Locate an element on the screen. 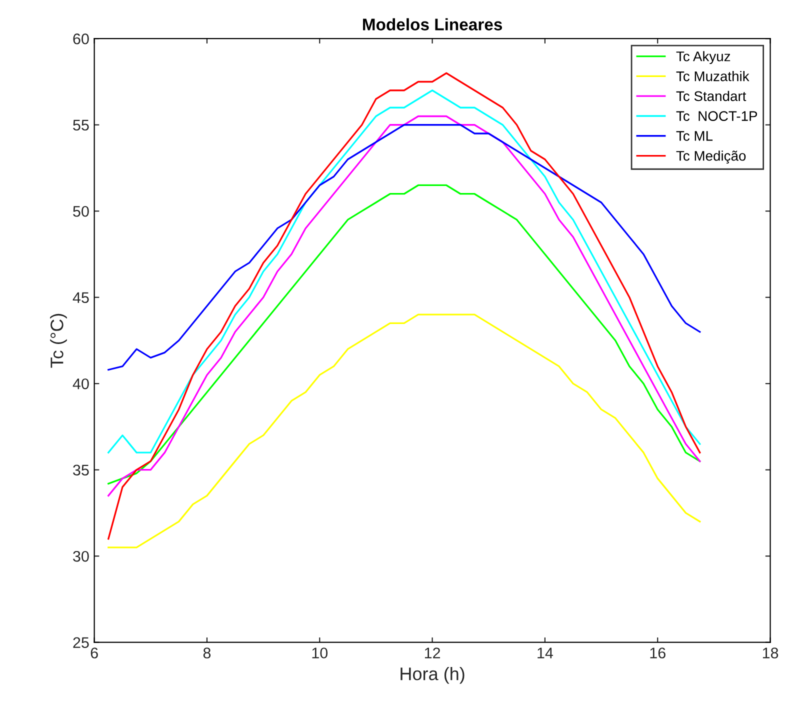 The image size is (786, 702). y-tick-label: 25 is located at coordinates (81, 642).